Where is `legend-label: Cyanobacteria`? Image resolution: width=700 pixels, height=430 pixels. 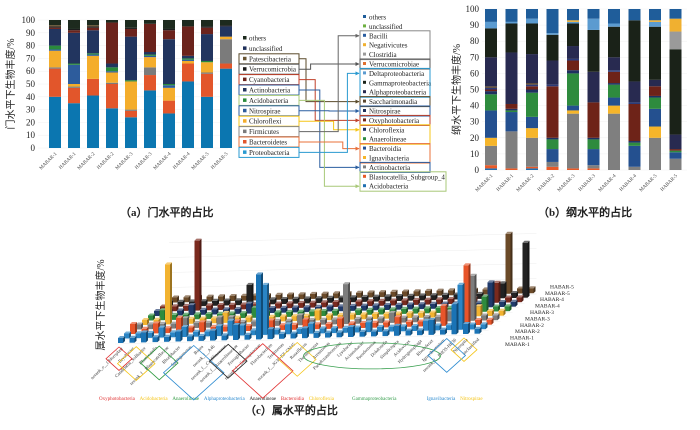 legend-label: Cyanobacteria is located at coordinates (269, 80).